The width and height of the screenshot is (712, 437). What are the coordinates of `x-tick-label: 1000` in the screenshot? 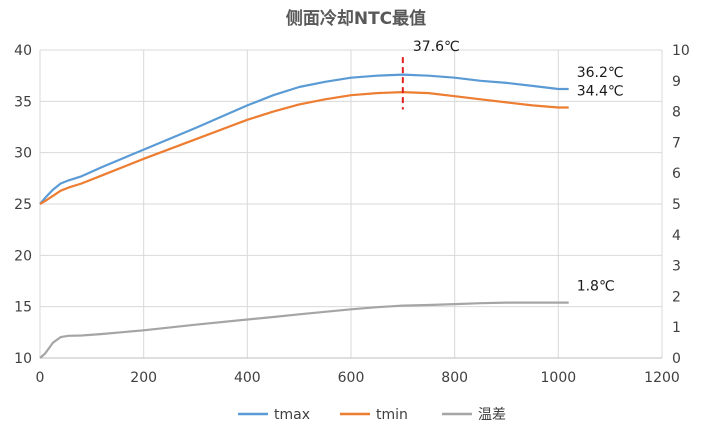 It's located at (559, 378).